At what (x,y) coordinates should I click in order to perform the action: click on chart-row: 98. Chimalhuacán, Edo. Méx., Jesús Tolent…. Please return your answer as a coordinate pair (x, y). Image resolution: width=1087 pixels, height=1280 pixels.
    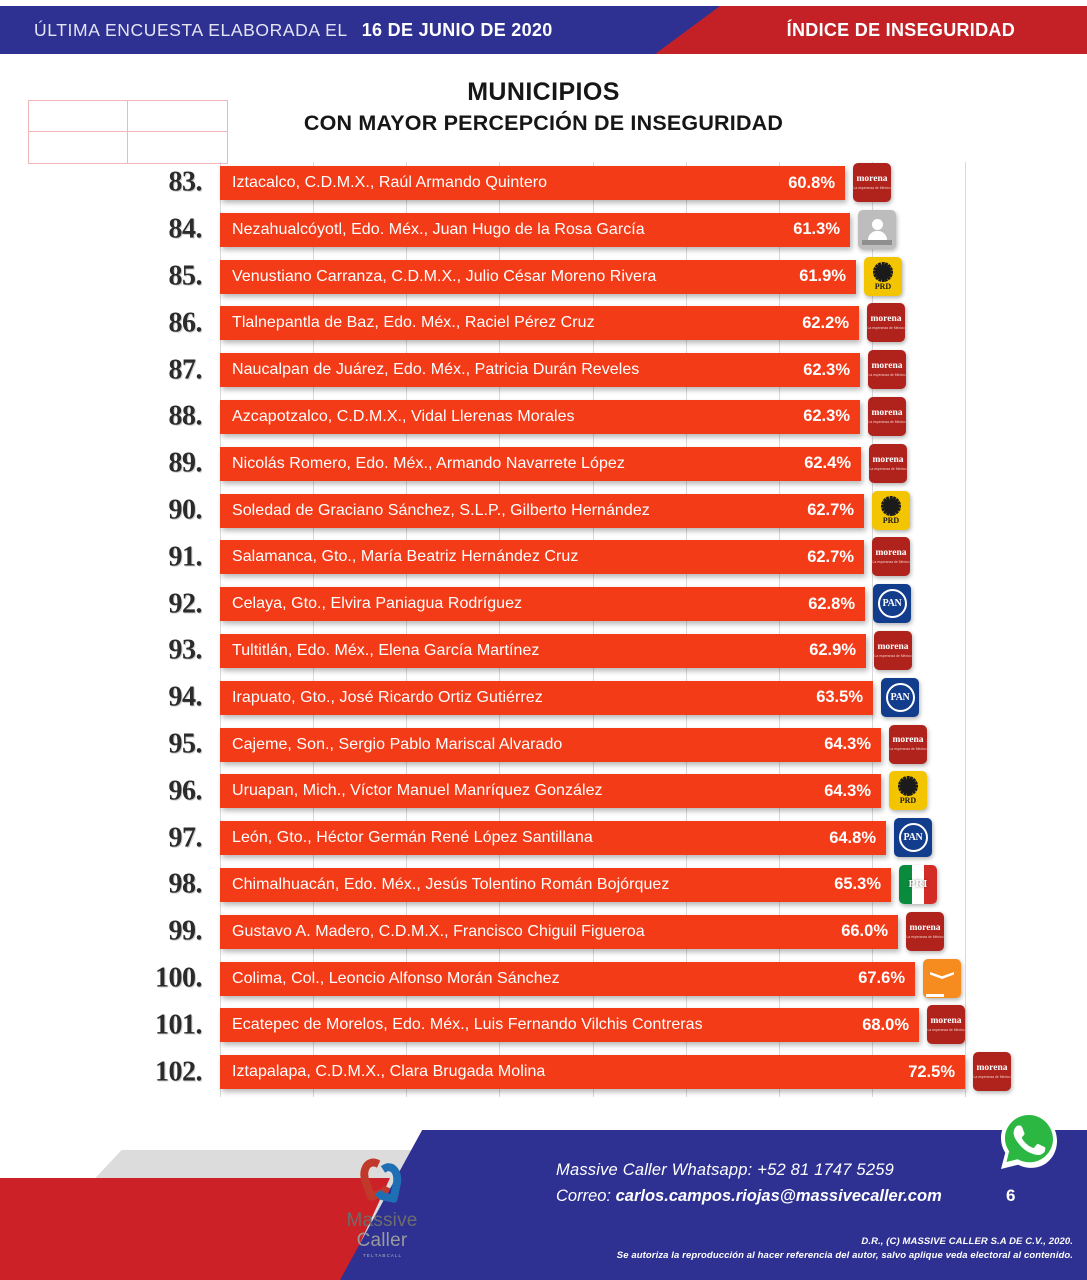
    Looking at the image, I should click on (543, 885).